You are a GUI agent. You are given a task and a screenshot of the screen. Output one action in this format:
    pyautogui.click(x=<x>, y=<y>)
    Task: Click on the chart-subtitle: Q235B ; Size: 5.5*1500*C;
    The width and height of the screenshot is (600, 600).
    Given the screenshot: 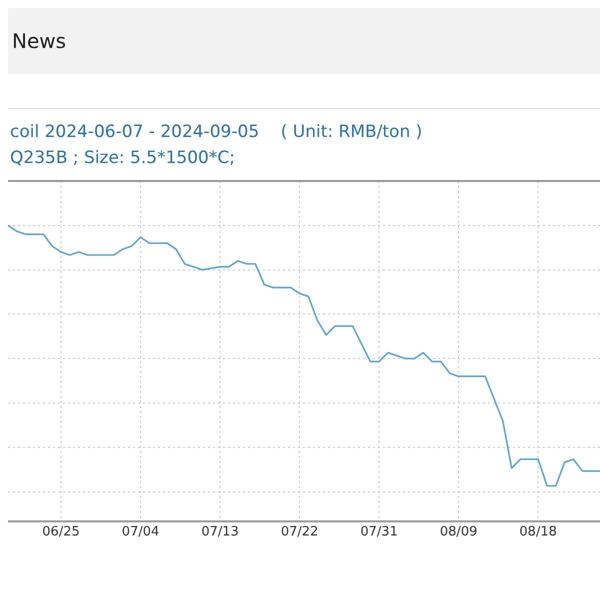 What is the action you would take?
    pyautogui.click(x=123, y=158)
    